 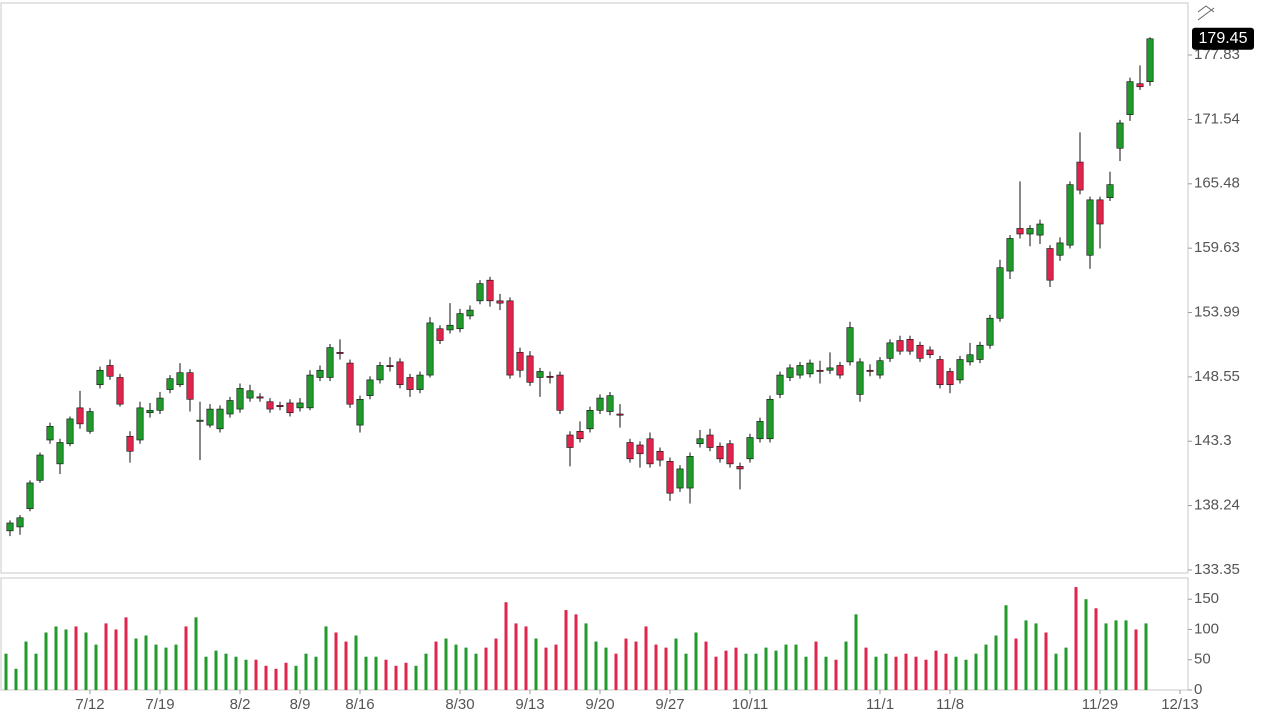 I want to click on x-tick-label: 9/20, so click(x=599, y=704).